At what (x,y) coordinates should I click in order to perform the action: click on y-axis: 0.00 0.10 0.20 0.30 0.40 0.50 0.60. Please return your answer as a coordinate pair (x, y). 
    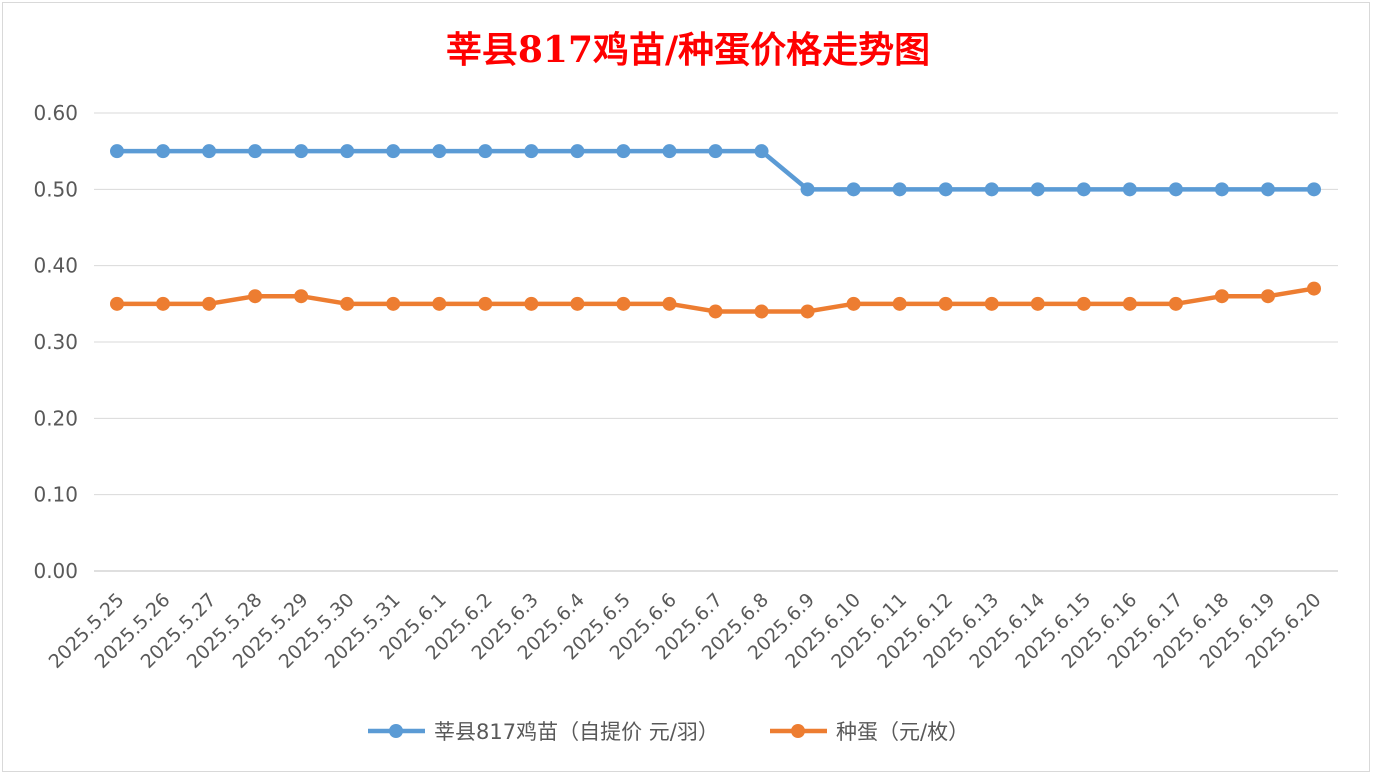
    Looking at the image, I should click on (55, 342).